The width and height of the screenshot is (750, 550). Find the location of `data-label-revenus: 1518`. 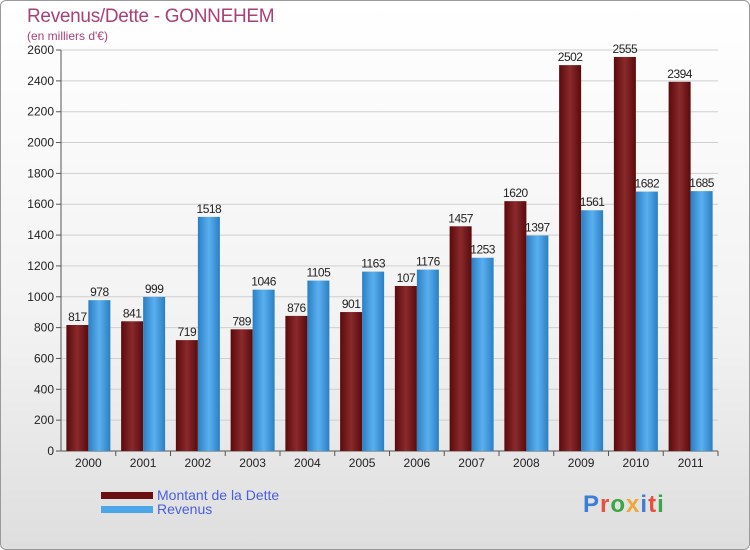

data-label-revenus: 1518 is located at coordinates (210, 209).